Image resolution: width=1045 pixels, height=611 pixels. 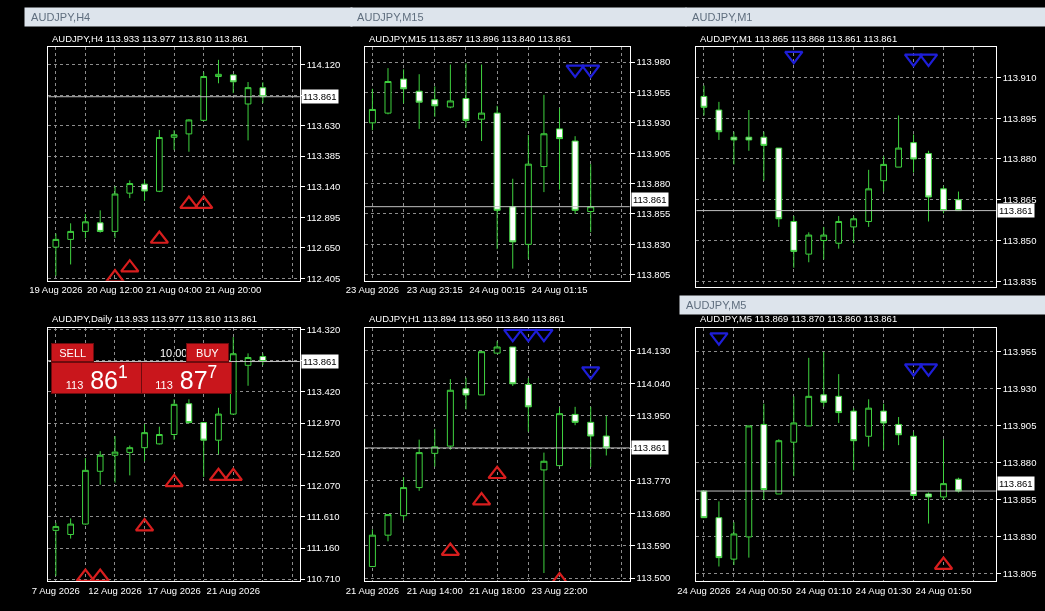 What do you see at coordinates (943, 590) in the screenshot?
I see `x-tick-label: 24 Aug 01:50` at bounding box center [943, 590].